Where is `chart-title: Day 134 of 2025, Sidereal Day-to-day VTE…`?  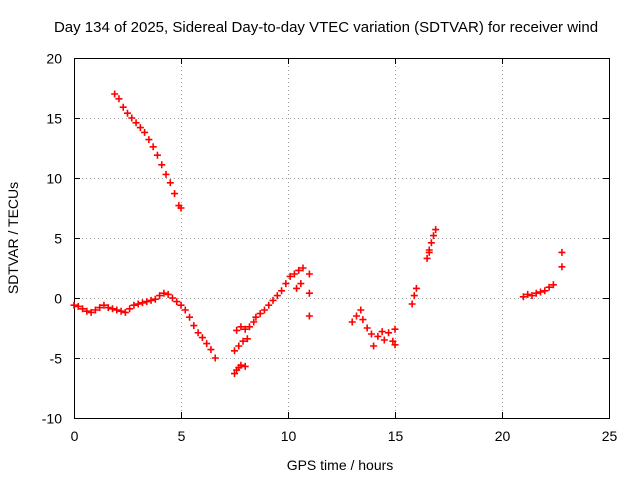
chart-title: Day 134 of 2025, Sidereal Day-to-day VTE… is located at coordinates (326, 27).